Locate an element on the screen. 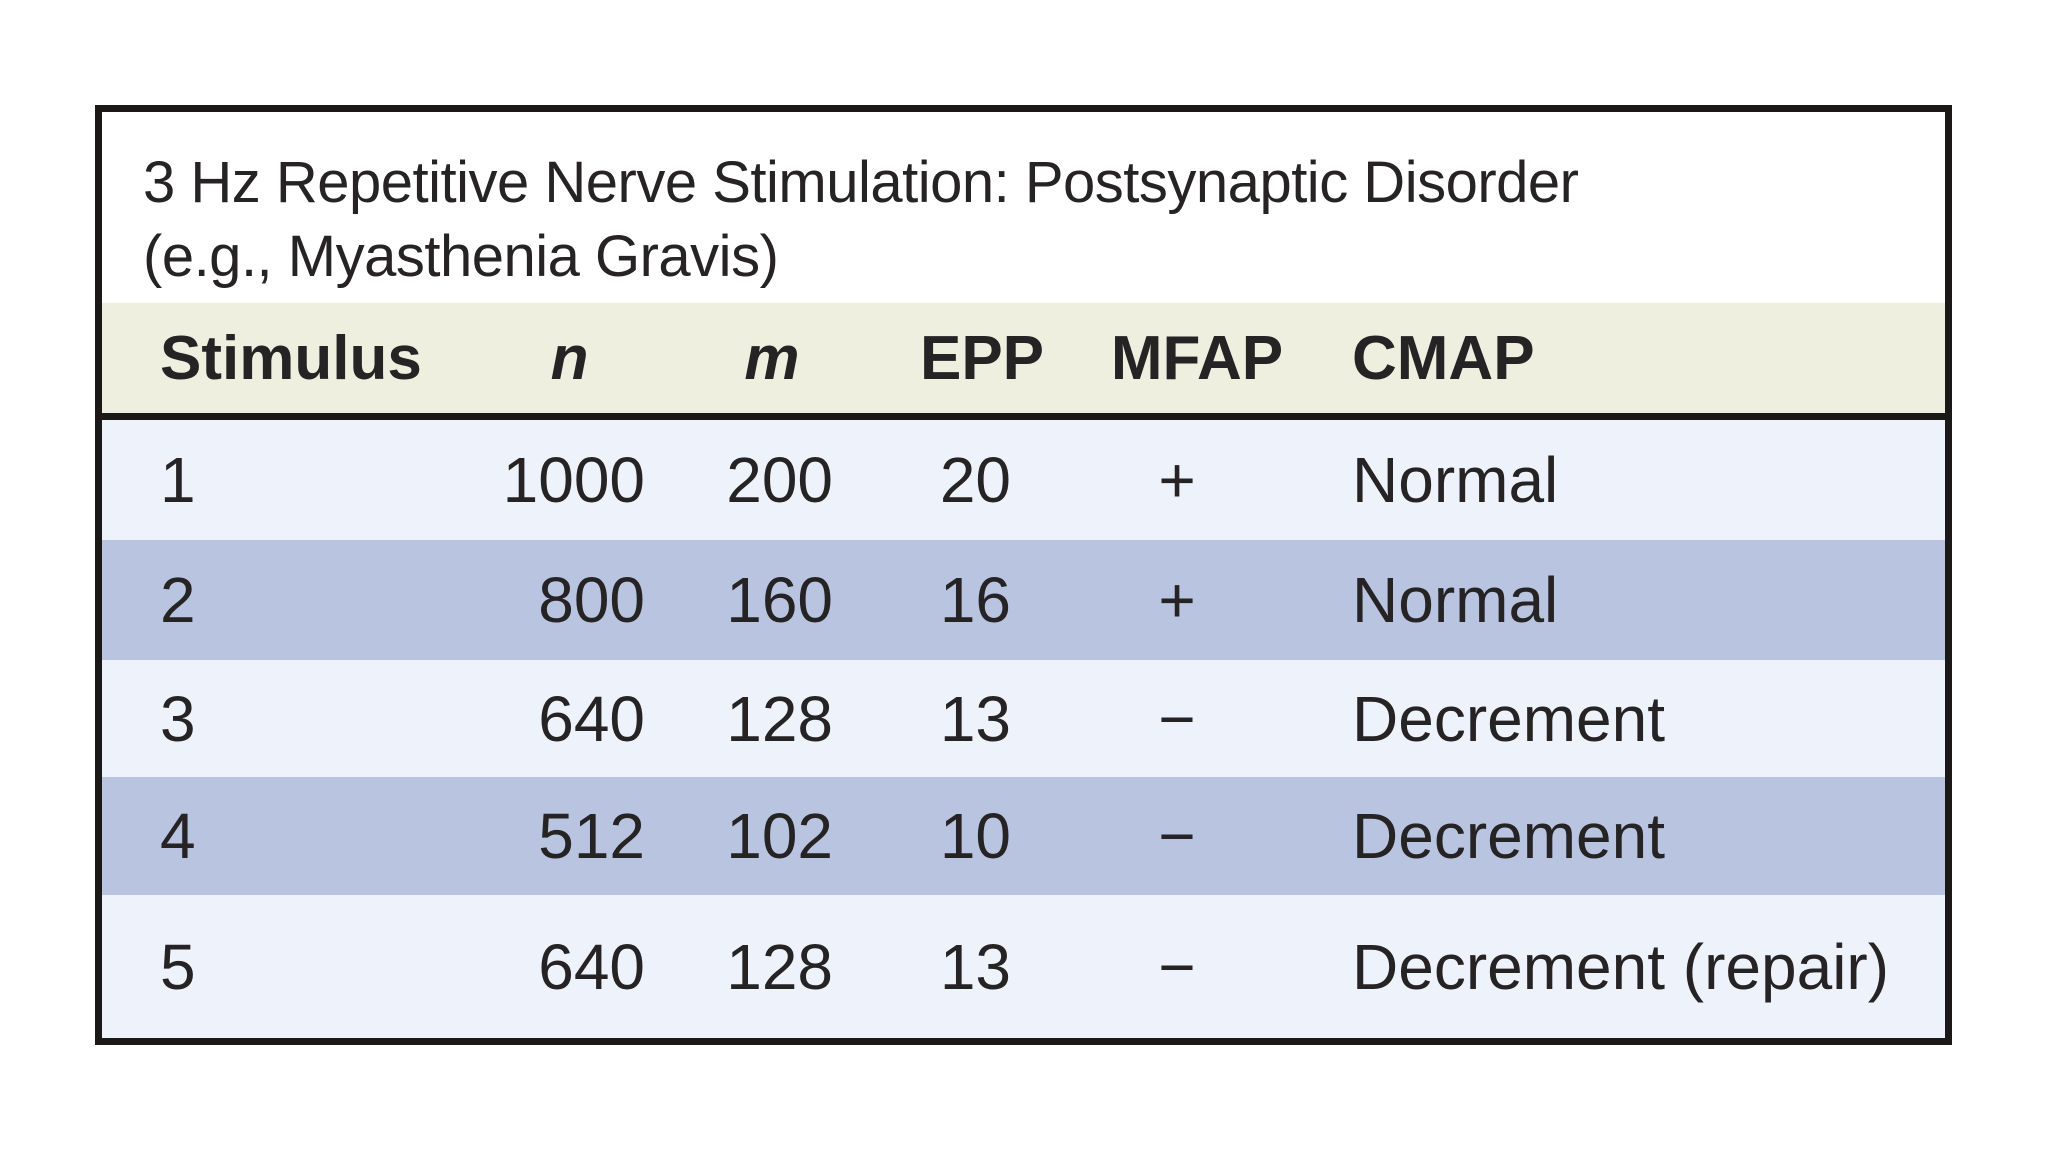 The width and height of the screenshot is (2048, 1152). table-row: 2 800 160 16 + Normal is located at coordinates (1023, 600).